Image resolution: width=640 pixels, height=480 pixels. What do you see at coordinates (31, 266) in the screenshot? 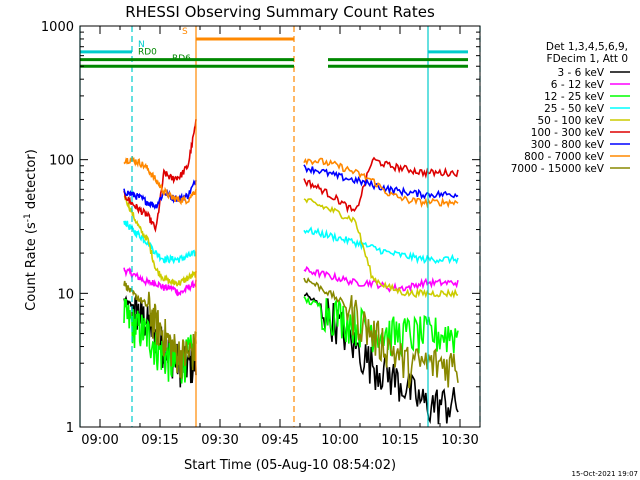
I see `y-axis-label-prefix: Count Rate (s` at bounding box center [31, 266].